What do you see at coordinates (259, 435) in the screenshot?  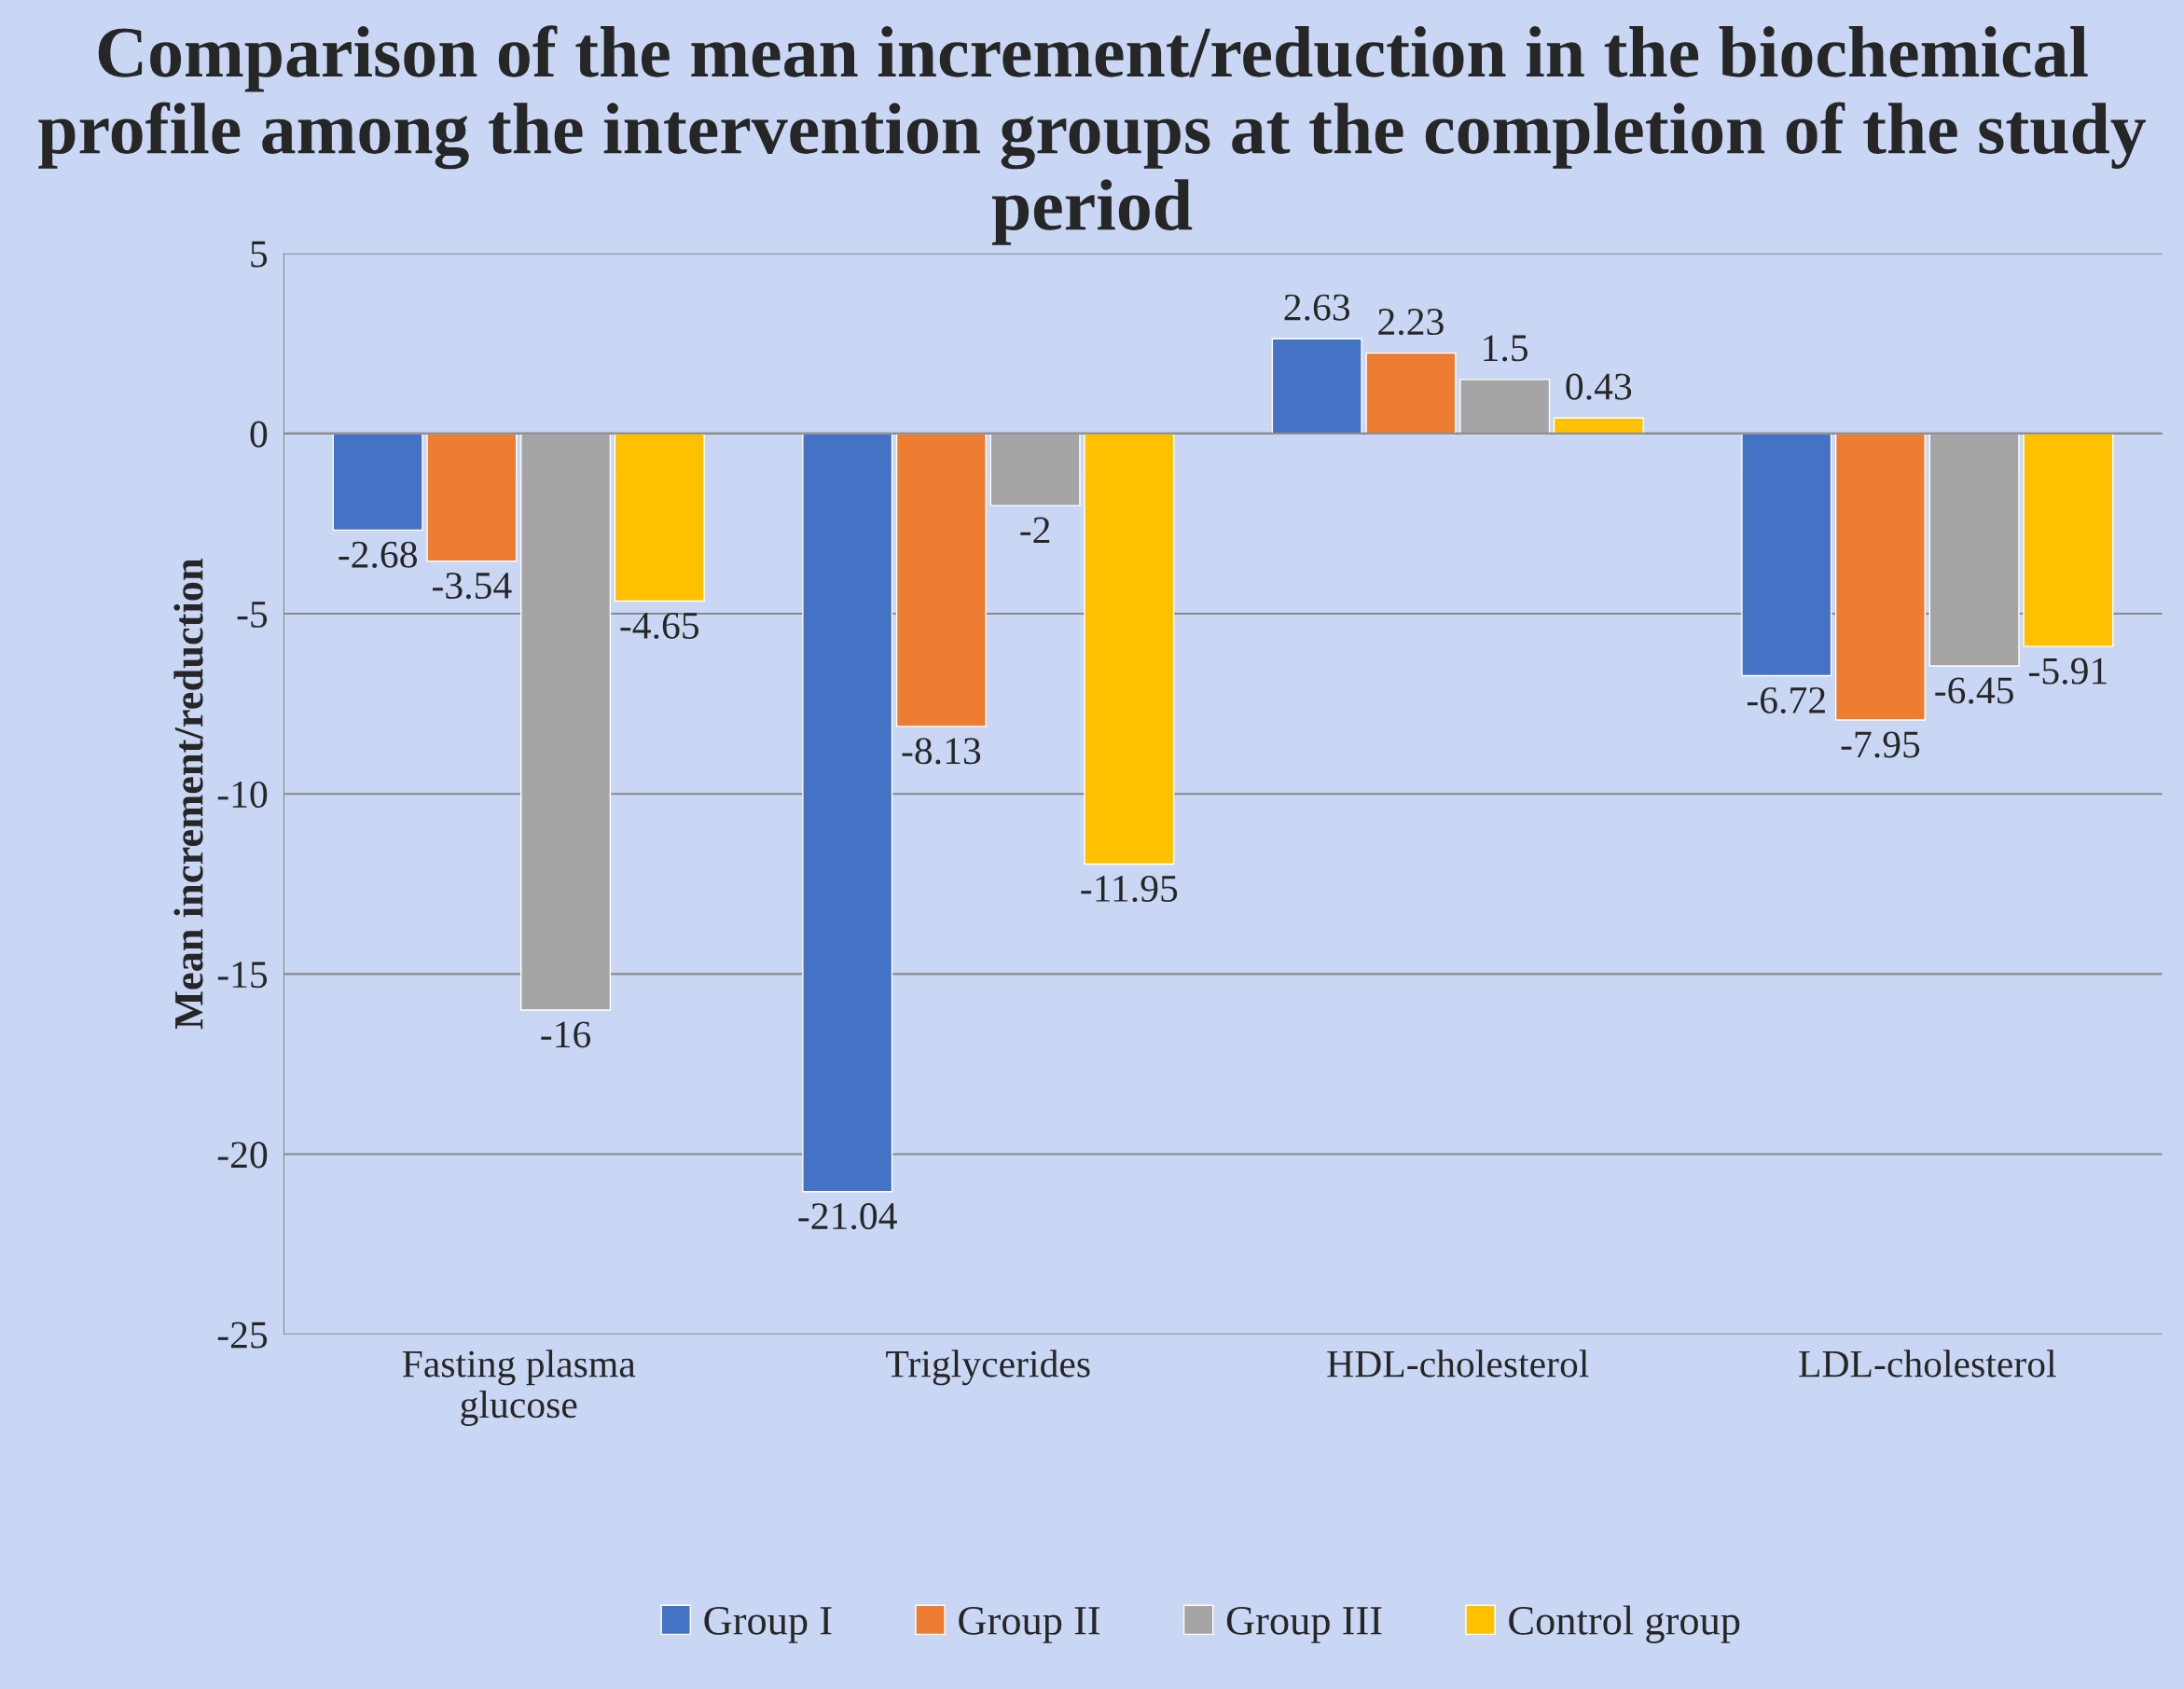 I see `y-tick-label: 0` at bounding box center [259, 435].